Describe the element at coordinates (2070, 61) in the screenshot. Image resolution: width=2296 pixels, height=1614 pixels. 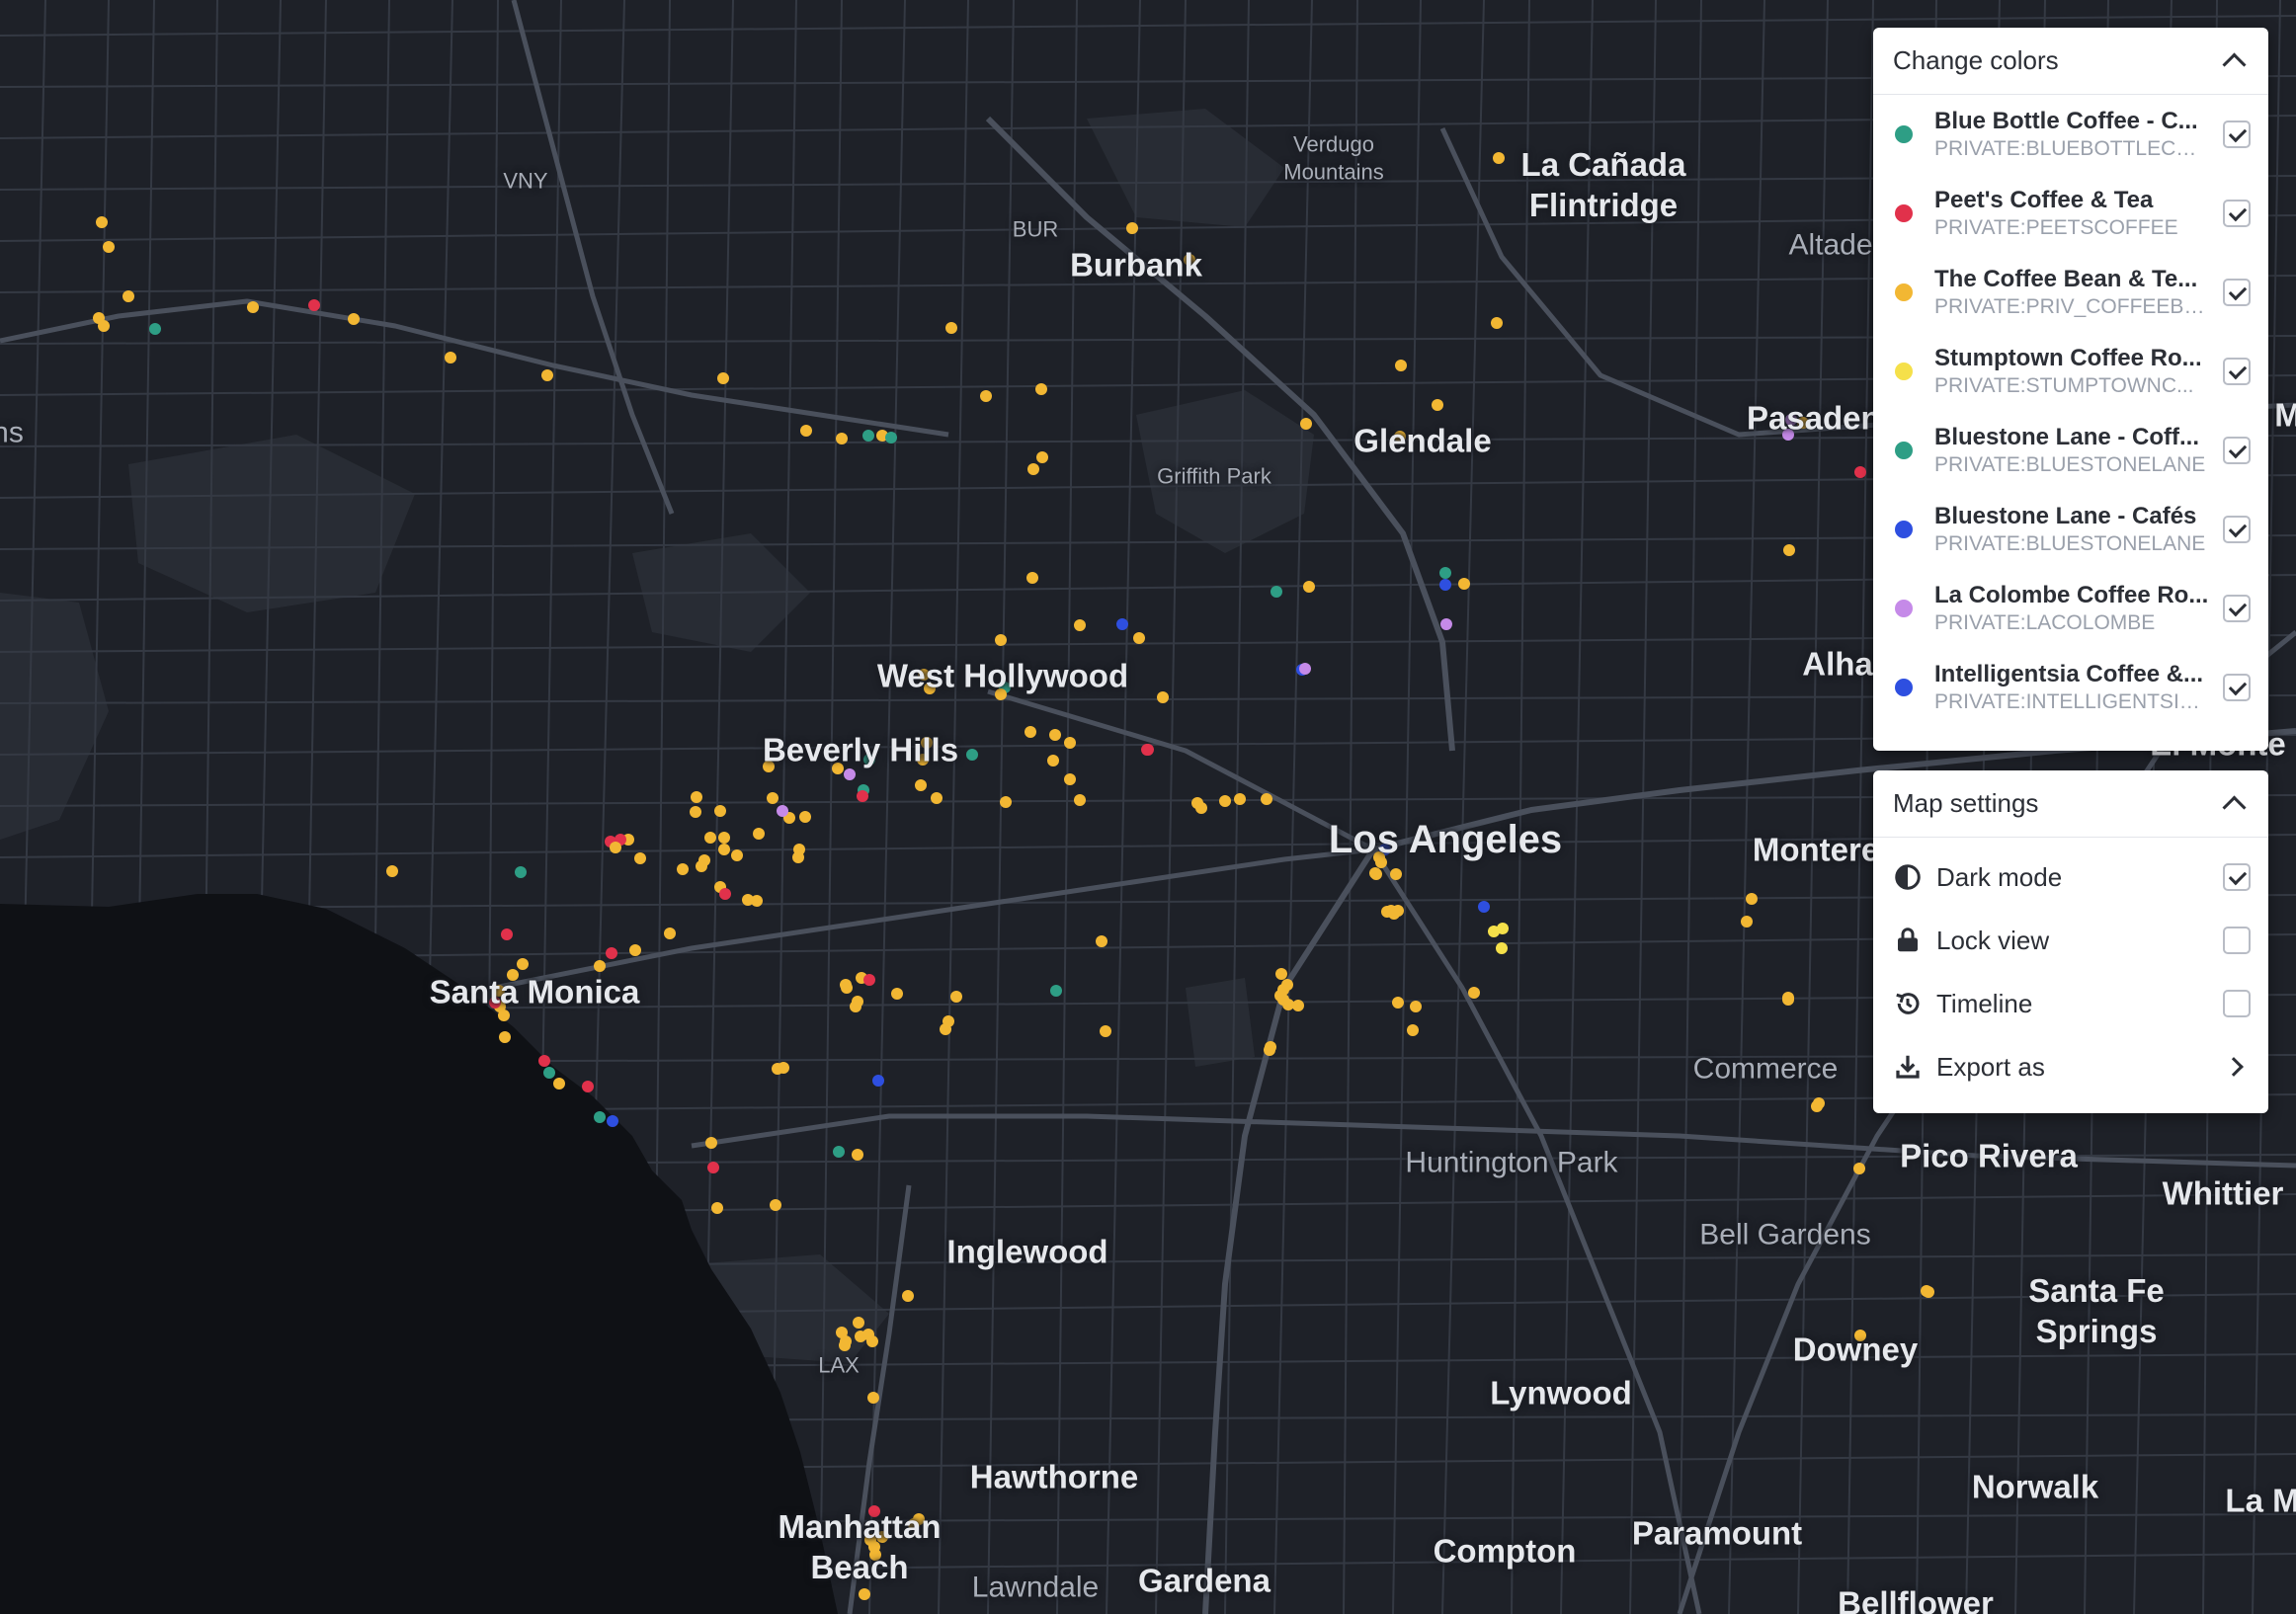
I see `change-colors-header: Change colors` at that location.